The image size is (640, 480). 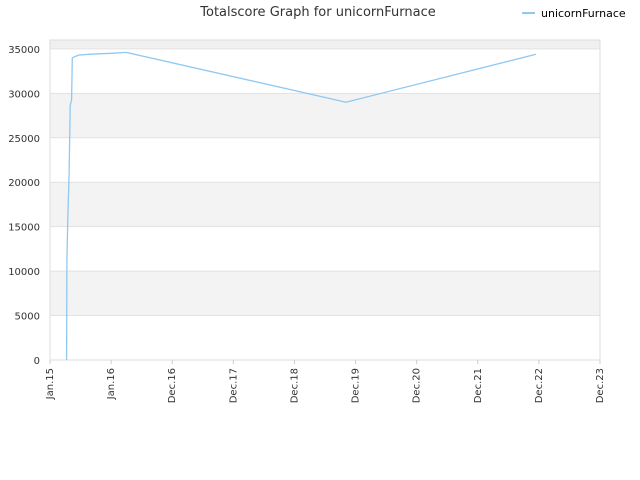 What do you see at coordinates (24, 228) in the screenshot?
I see `y-tick-label: 15000` at bounding box center [24, 228].